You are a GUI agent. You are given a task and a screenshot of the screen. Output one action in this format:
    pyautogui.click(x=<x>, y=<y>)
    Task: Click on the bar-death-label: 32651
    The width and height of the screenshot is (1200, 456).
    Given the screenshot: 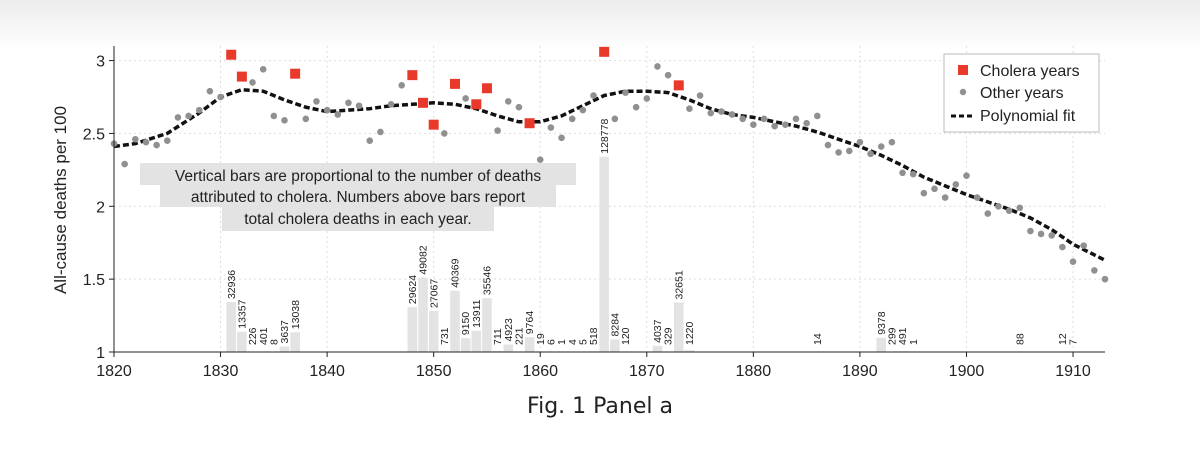 What is the action you would take?
    pyautogui.click(x=679, y=284)
    